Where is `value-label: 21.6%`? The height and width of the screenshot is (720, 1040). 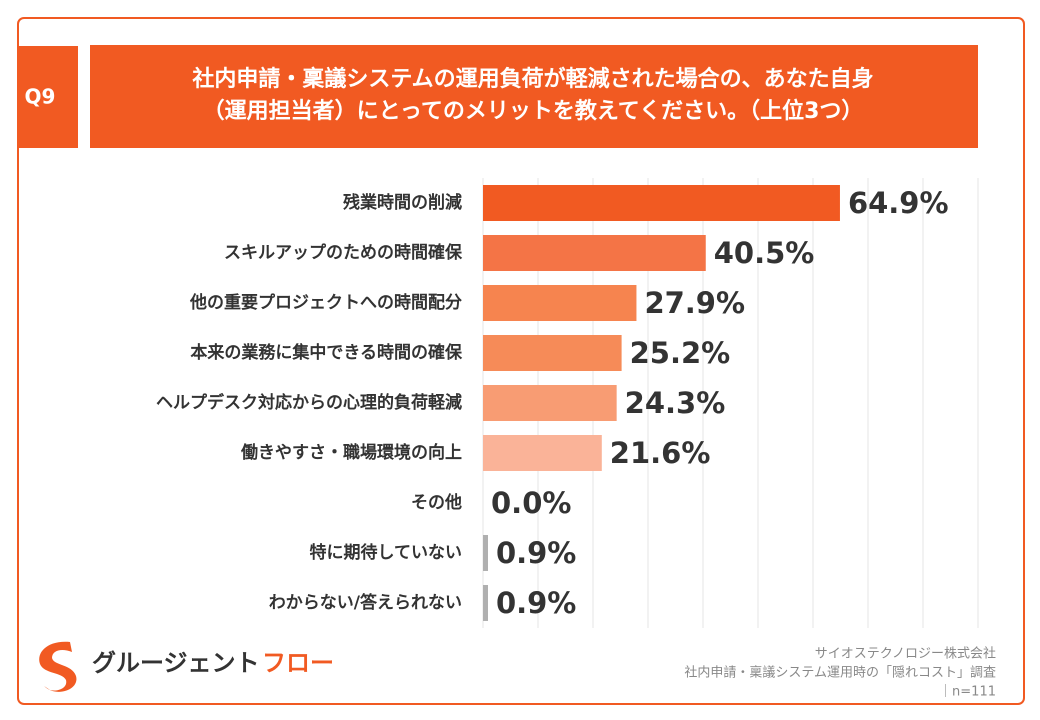 value-label: 21.6% is located at coordinates (660, 453).